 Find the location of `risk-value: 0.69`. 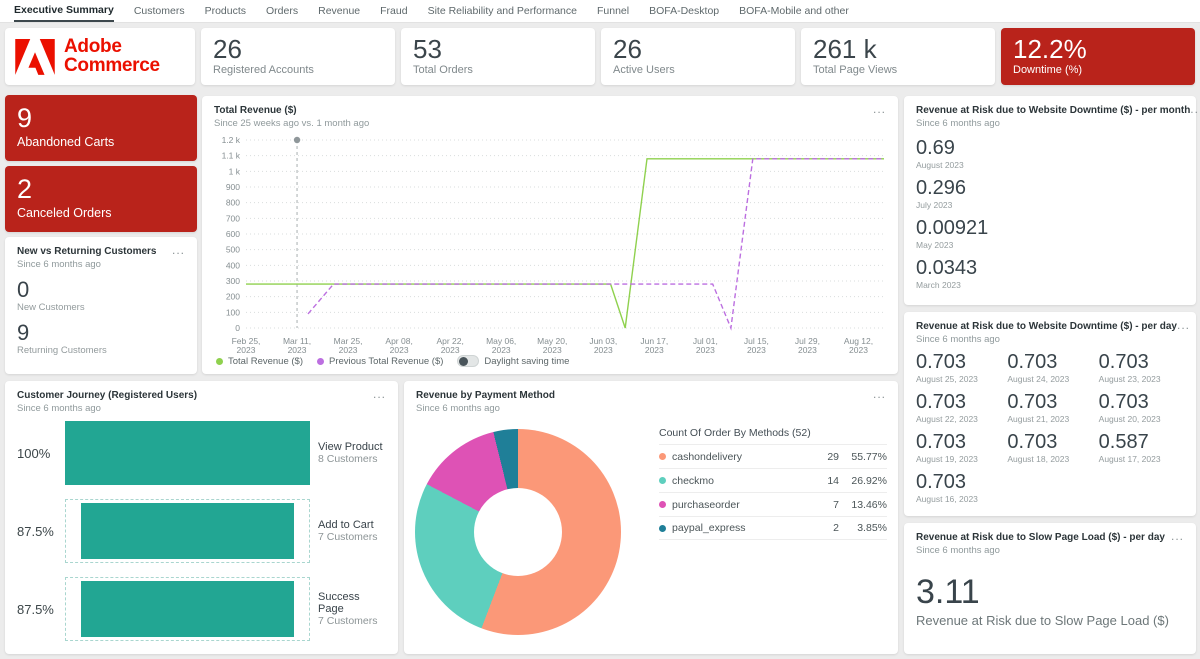

risk-value: 0.69 is located at coordinates (935, 148).